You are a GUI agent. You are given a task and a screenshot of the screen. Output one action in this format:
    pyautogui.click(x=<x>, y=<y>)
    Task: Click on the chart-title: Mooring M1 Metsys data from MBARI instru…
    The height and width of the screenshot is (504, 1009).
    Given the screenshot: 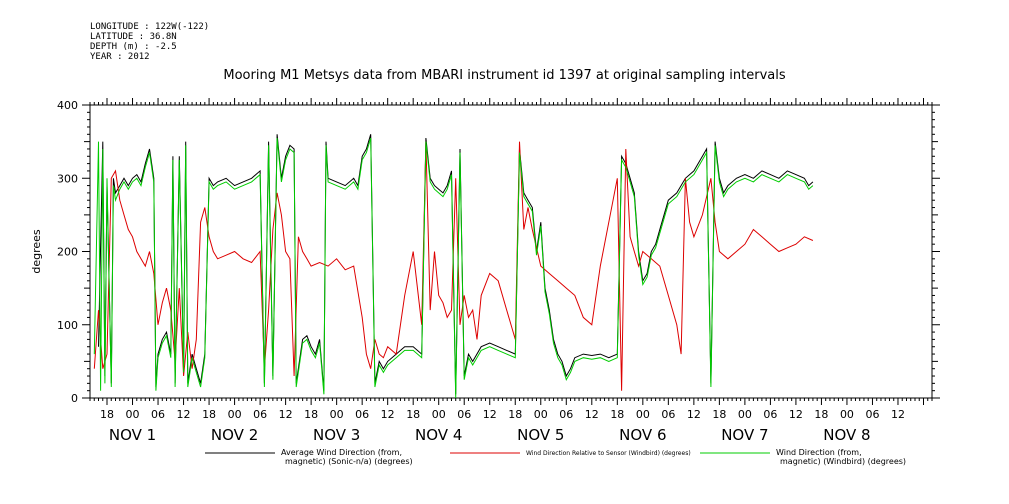 What is the action you would take?
    pyautogui.click(x=504, y=75)
    